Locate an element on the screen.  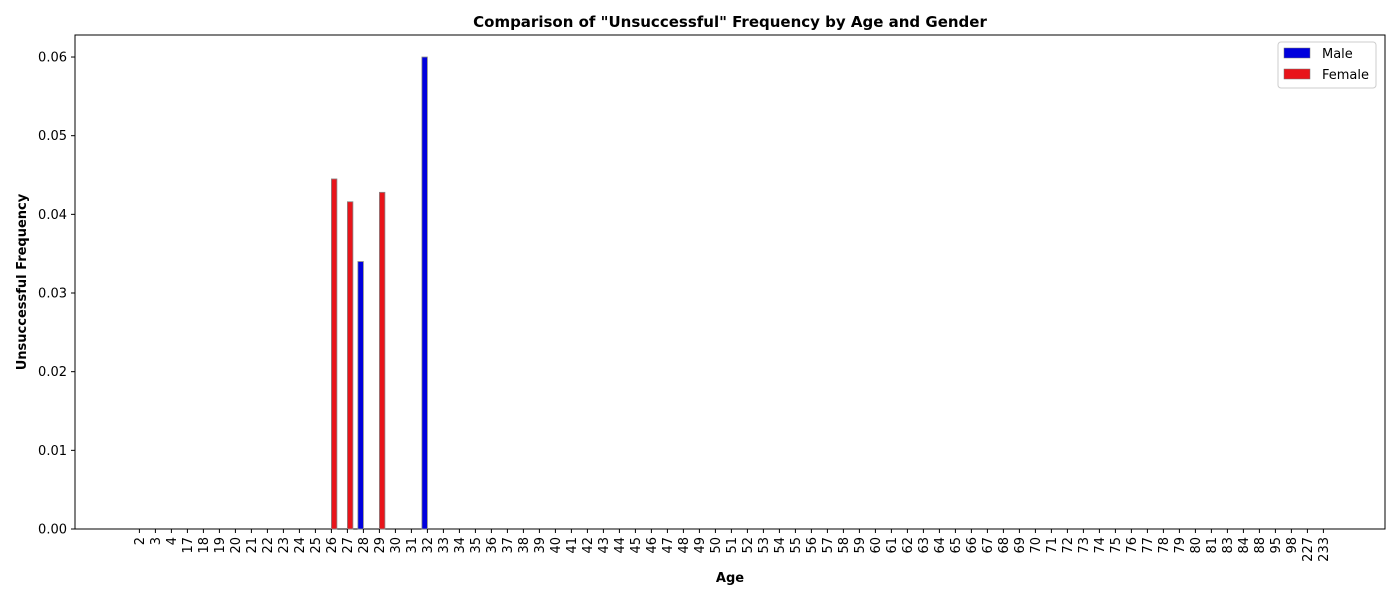
x-tick-label: 52 is located at coordinates (748, 545).